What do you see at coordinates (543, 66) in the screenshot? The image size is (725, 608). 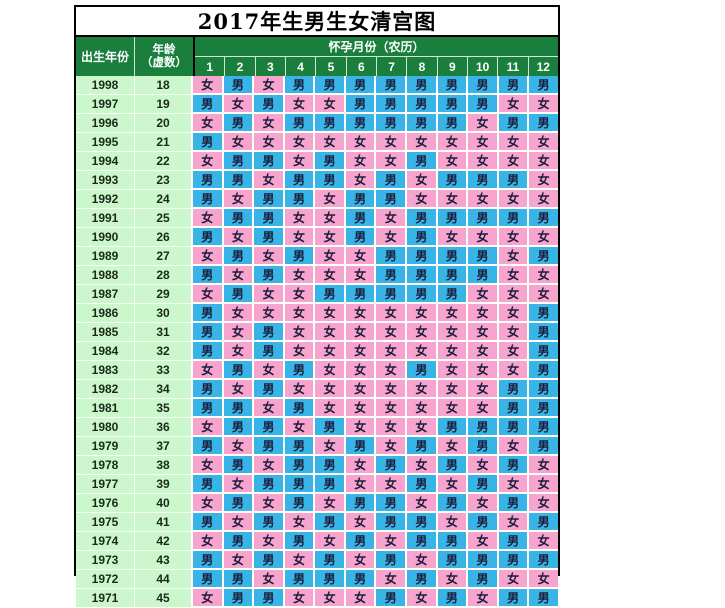 I see `month-header-cell: 12` at bounding box center [543, 66].